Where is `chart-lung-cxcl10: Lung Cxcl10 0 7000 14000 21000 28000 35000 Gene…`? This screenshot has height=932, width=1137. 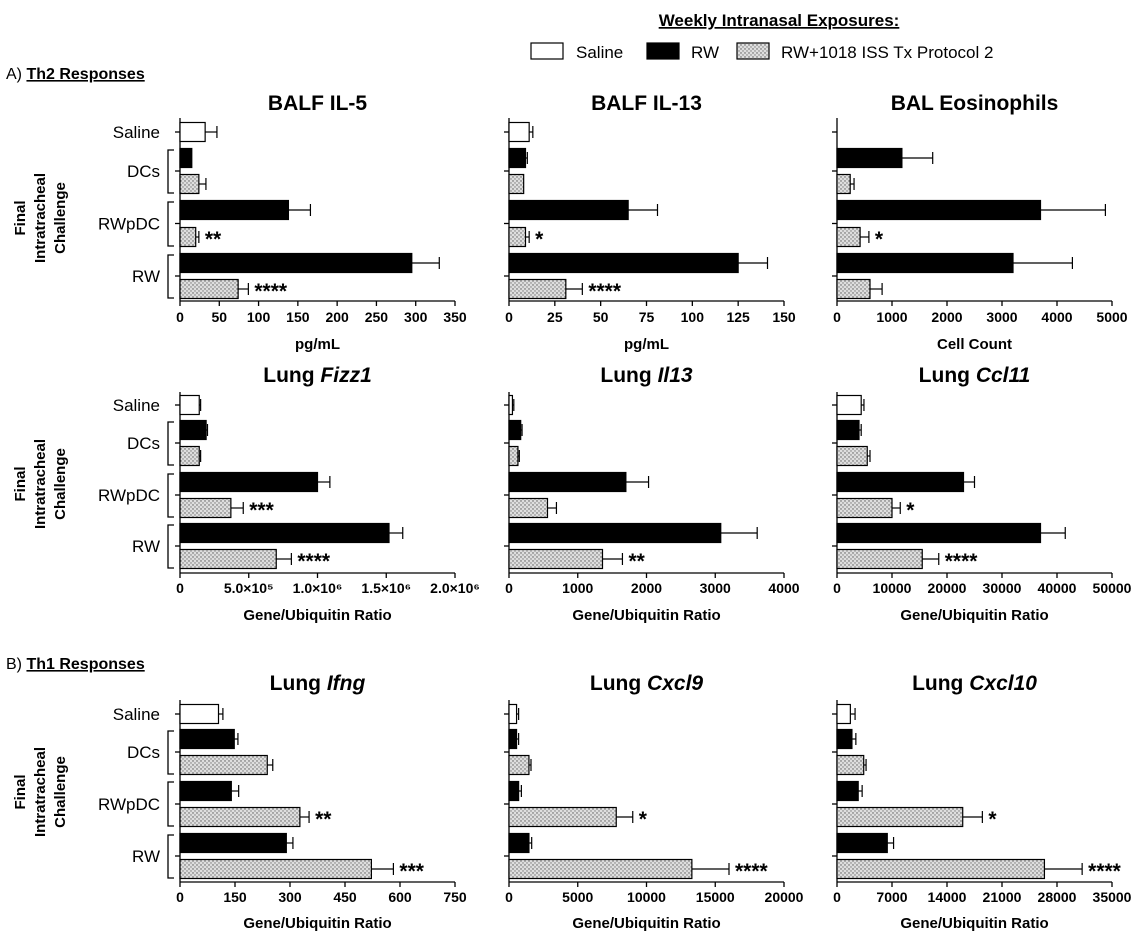
chart-lung-cxcl10: Lung Cxcl10 0 7000 14000 21000 28000 35000 Gene… is located at coordinates (982, 802).